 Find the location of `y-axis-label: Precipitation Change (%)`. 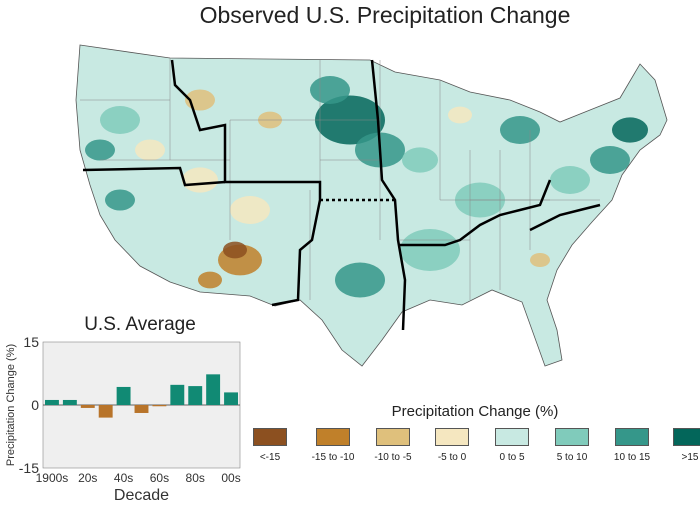

y-axis-label: Precipitation Change (%) is located at coordinates (11, 405).